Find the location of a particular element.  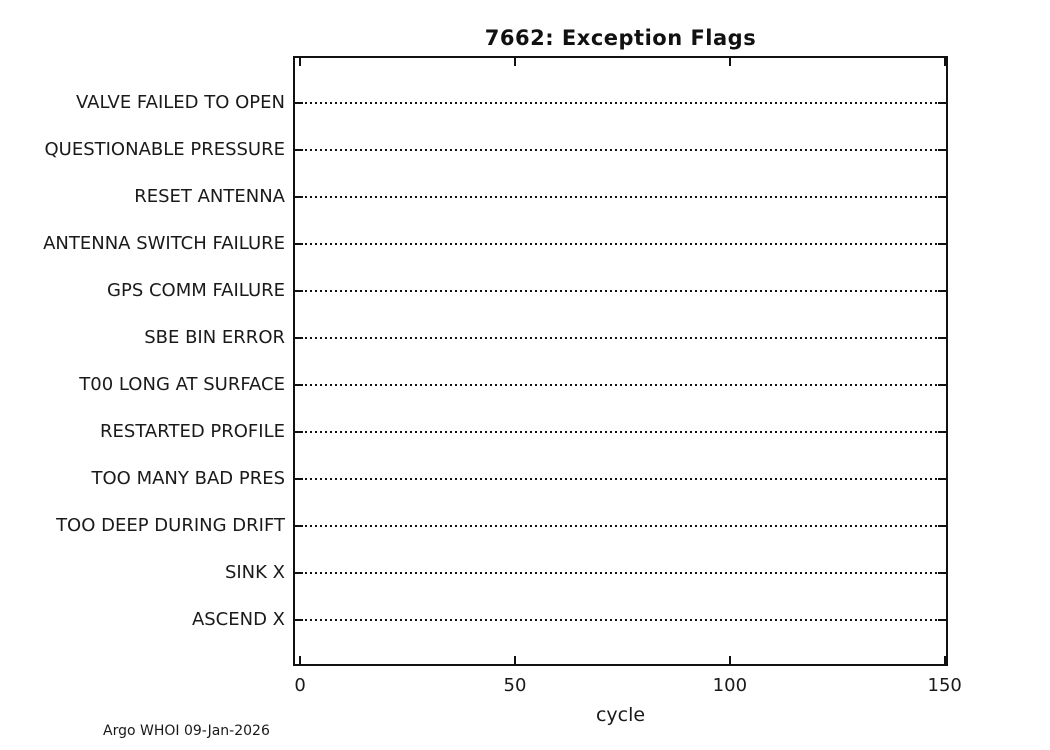

category-label: SINK X is located at coordinates (254, 572).